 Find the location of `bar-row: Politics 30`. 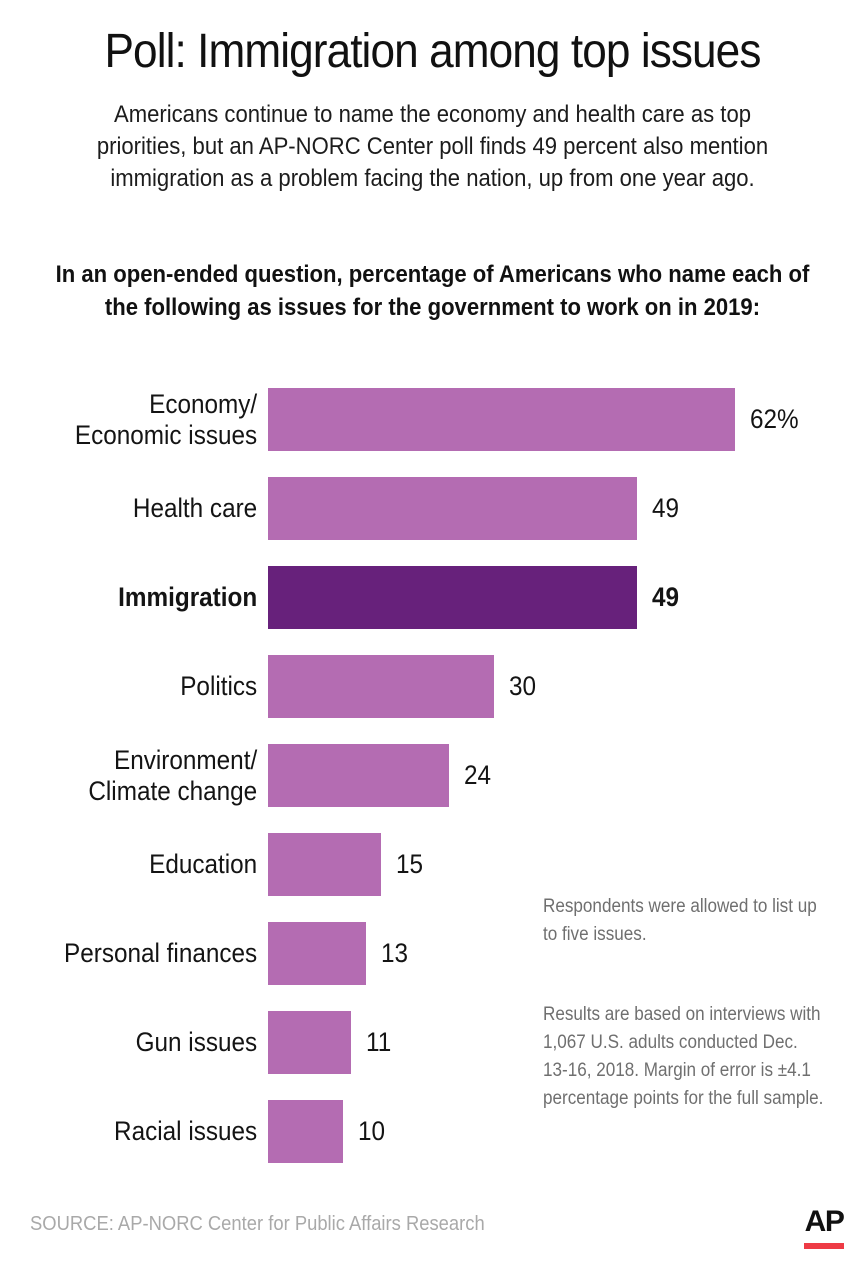

bar-row: Politics 30 is located at coordinates (432, 686).